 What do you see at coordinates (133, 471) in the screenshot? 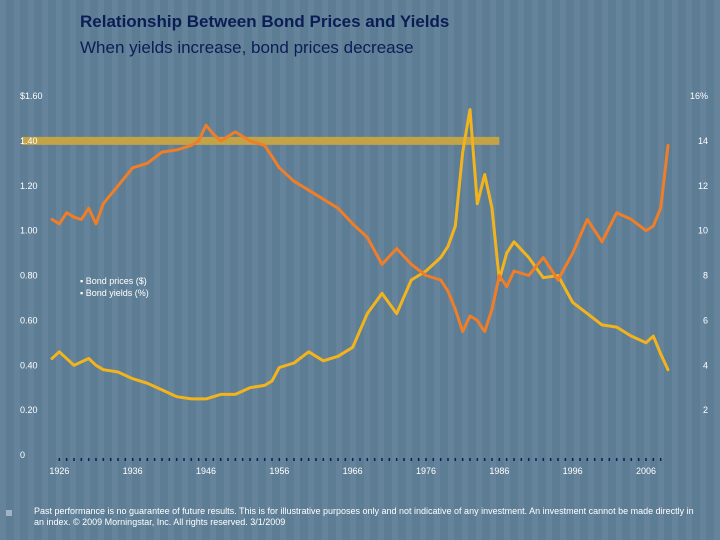
I see `x-tick-label: 1936` at bounding box center [133, 471].